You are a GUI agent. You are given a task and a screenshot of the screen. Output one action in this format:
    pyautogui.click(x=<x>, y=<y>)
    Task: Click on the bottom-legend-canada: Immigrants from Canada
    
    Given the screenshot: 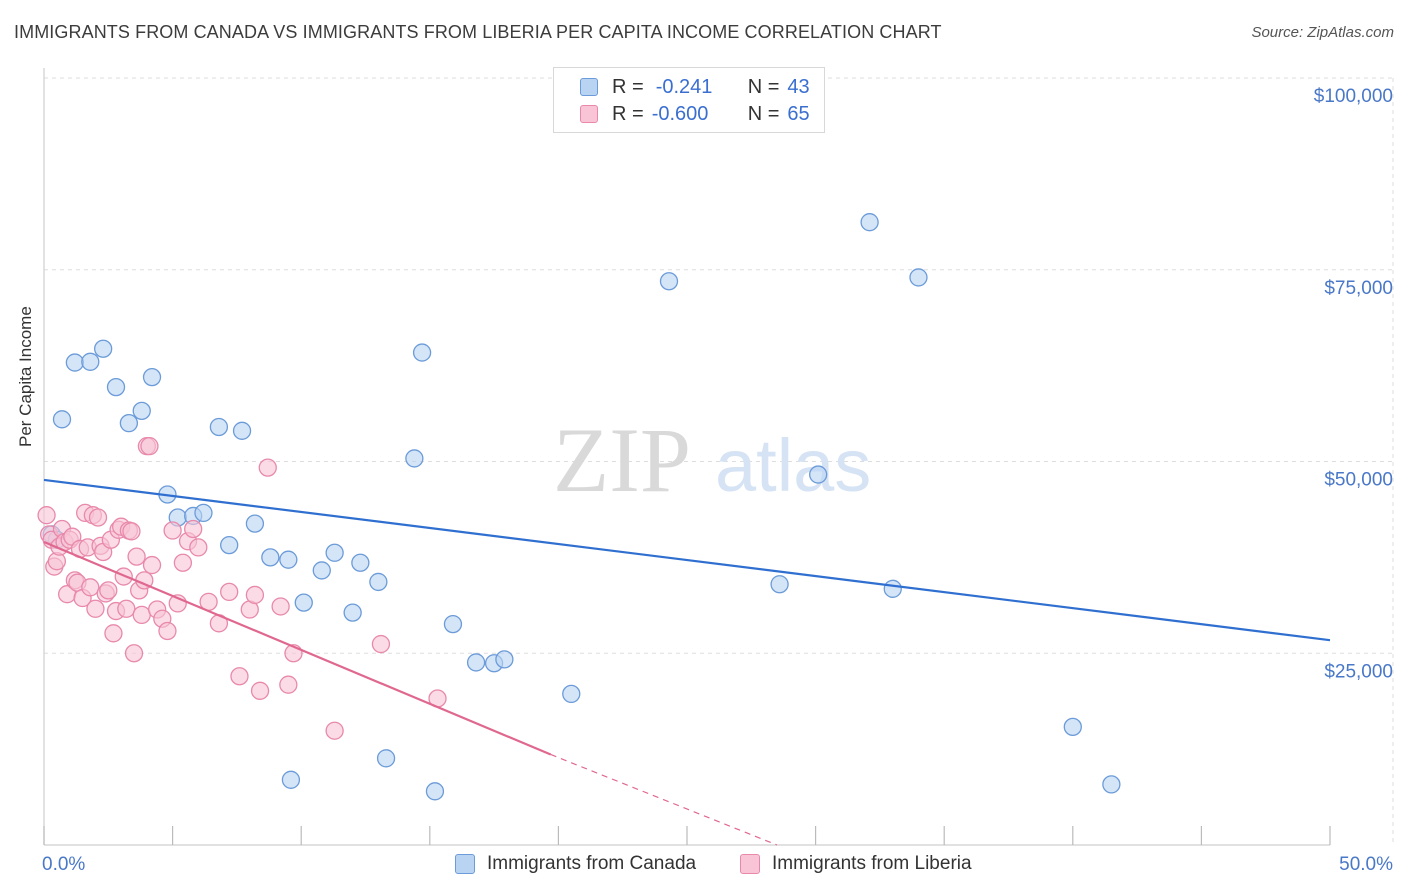 What is the action you would take?
    pyautogui.click(x=575, y=864)
    